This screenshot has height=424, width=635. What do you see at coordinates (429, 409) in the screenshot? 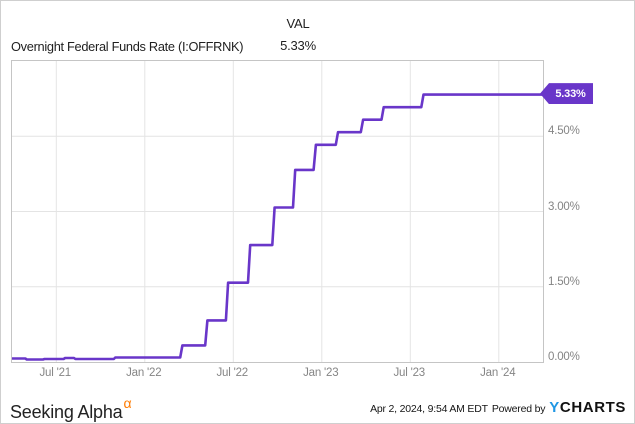
I see `timestamp: Apr 2, 2024, 9:54 AM EDT` at bounding box center [429, 409].